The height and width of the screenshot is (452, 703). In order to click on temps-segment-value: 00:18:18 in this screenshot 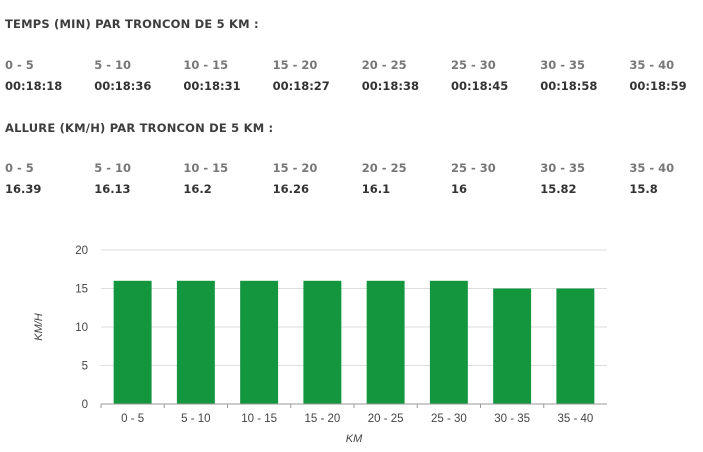, I will do `click(34, 86)`.